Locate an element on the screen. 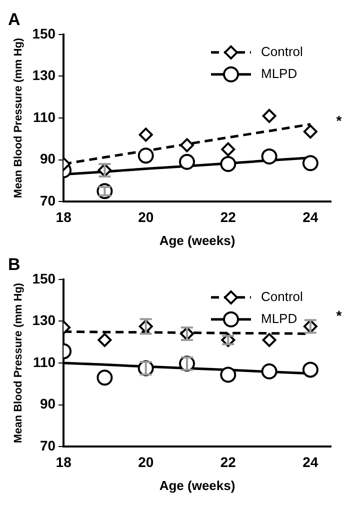 The image size is (357, 510). chart-title: B is located at coordinates (14, 264).